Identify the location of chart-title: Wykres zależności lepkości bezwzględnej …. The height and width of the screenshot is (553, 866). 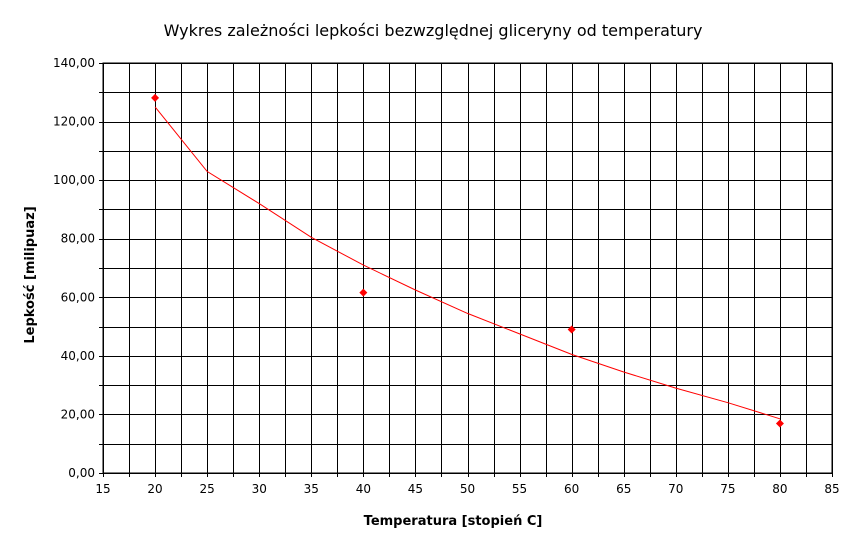
(433, 30).